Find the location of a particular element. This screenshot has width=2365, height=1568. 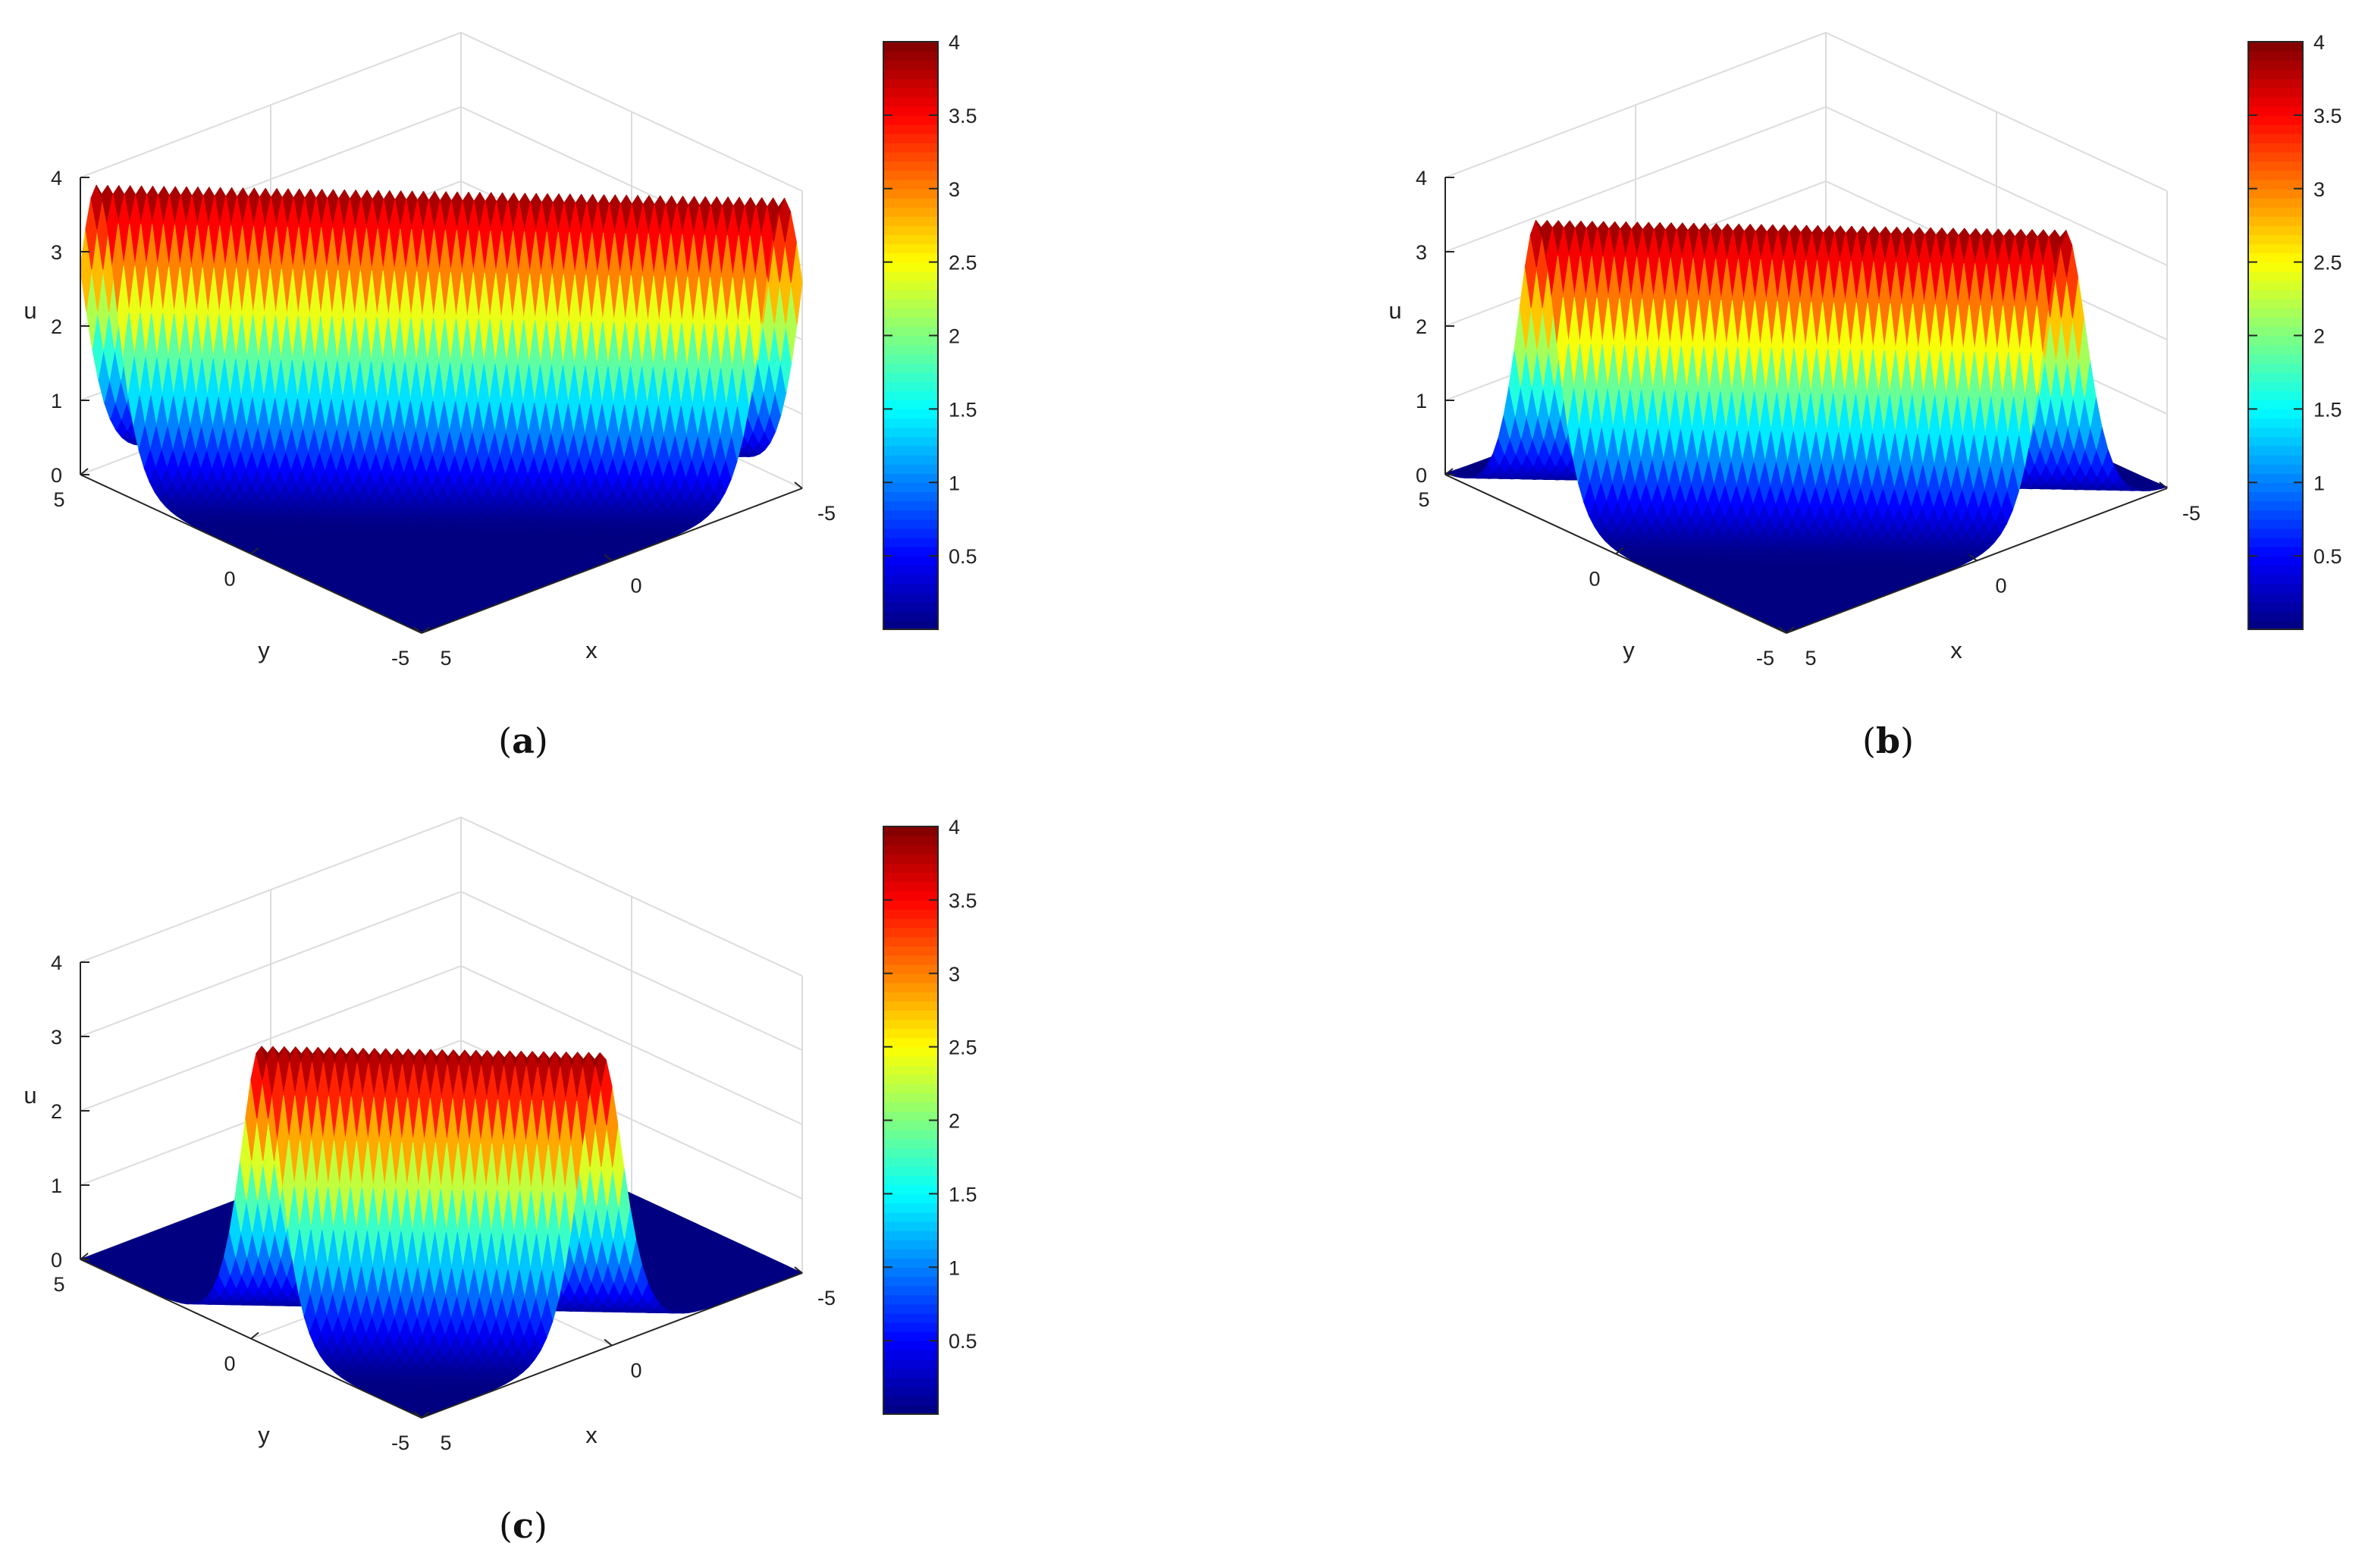

caption-label: a is located at coordinates (523, 741).